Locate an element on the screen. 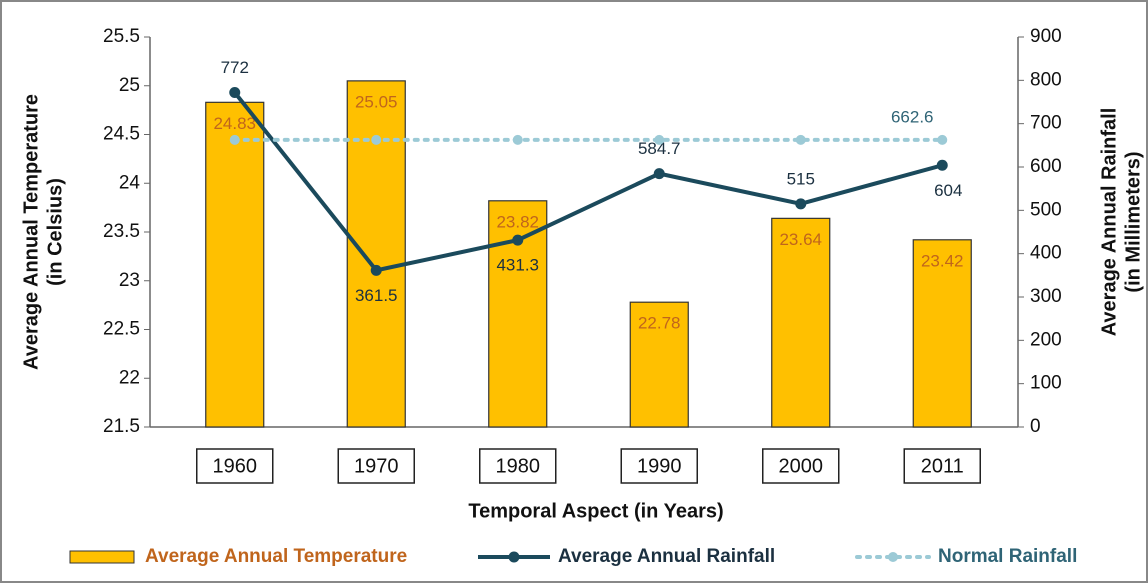 The height and width of the screenshot is (583, 1148). x-axis-title: Temporal Aspect (in Years) is located at coordinates (595, 511).